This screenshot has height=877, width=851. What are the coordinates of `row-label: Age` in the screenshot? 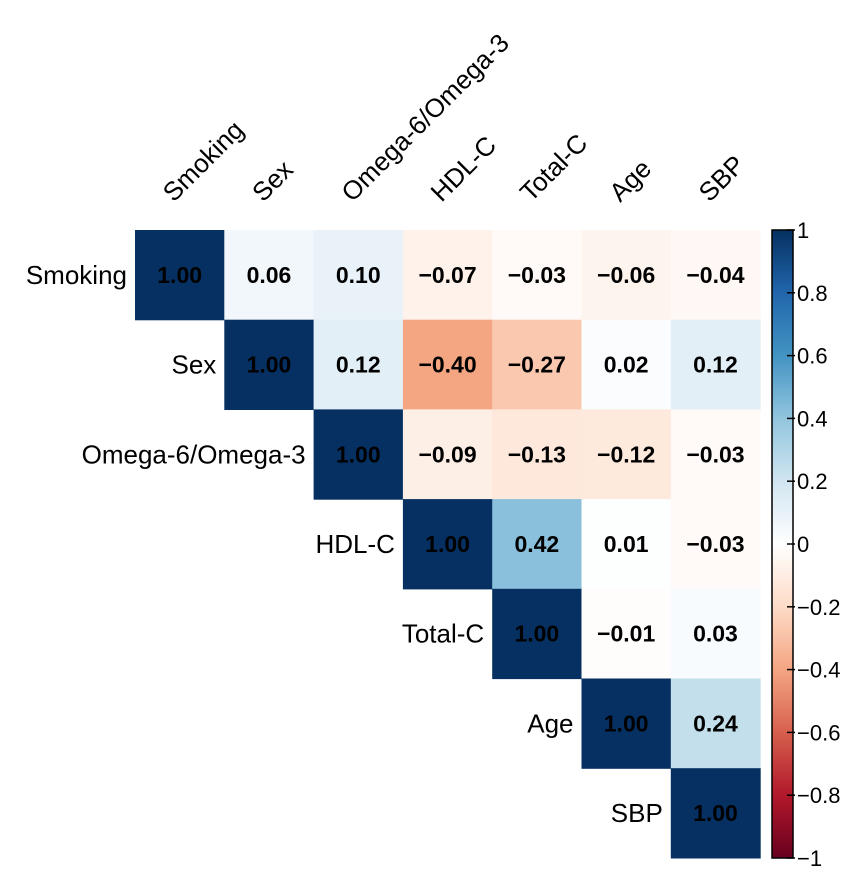 It's located at (550, 723).